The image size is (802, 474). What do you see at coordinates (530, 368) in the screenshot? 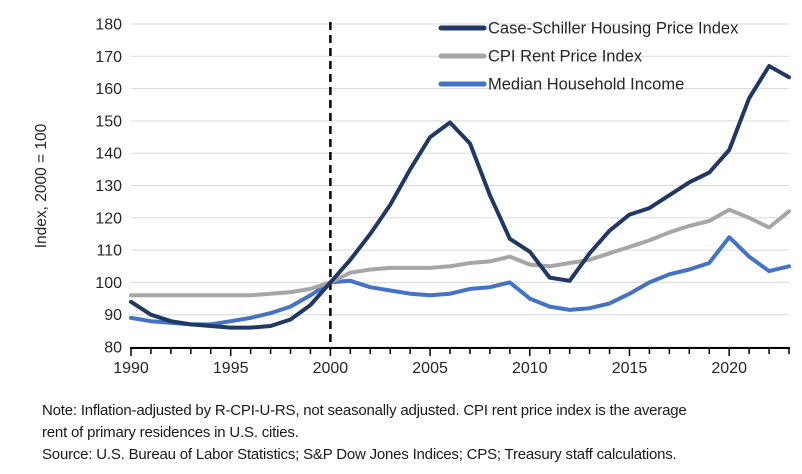
I see `x-tick-label: 2010` at bounding box center [530, 368].